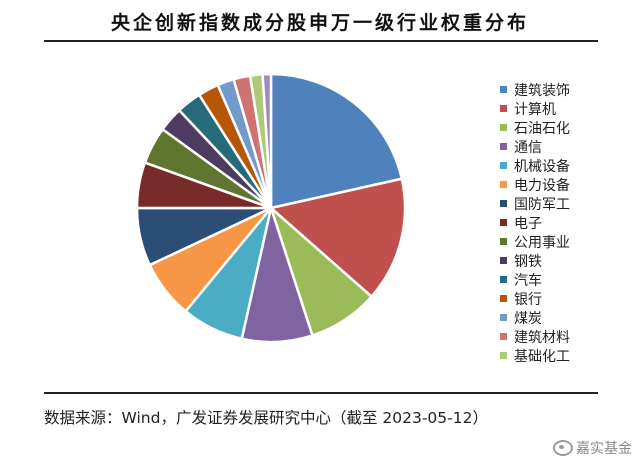 This screenshot has height=470, width=640. I want to click on legend-item: 石油石化, so click(535, 127).